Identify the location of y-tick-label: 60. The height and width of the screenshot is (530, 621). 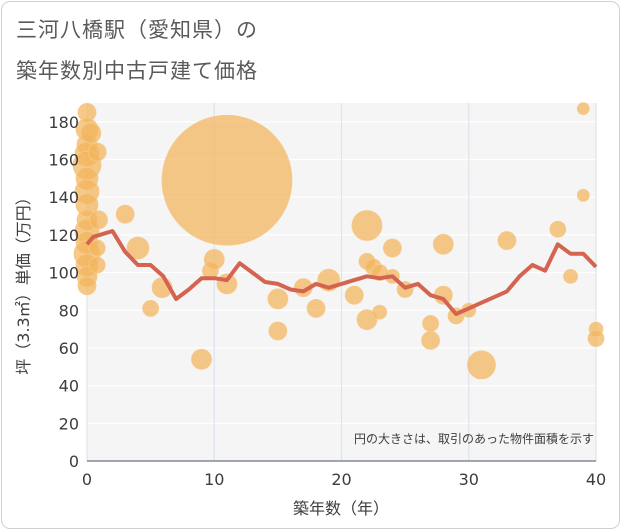
(69, 348).